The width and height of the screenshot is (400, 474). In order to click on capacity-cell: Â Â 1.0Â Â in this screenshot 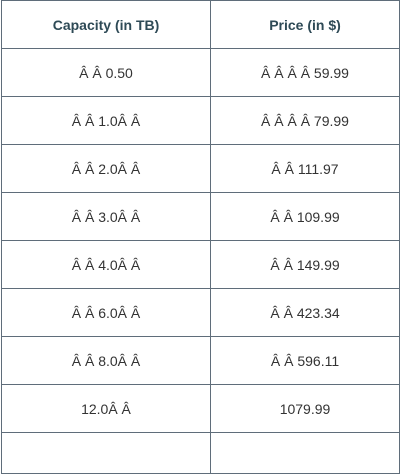, I will do `click(106, 120)`.